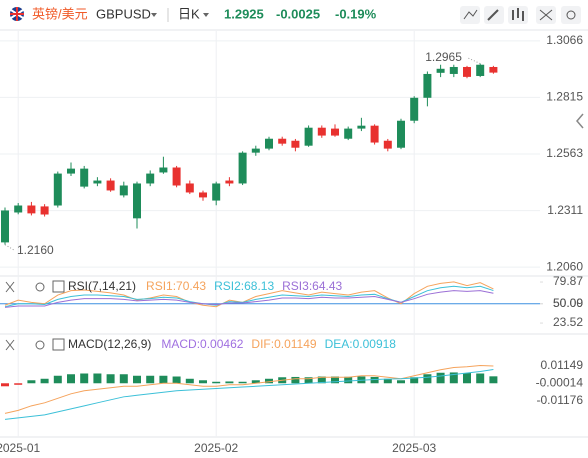 The width and height of the screenshot is (588, 458). What do you see at coordinates (17, 14) in the screenshot?
I see `flag-icon` at bounding box center [17, 14].